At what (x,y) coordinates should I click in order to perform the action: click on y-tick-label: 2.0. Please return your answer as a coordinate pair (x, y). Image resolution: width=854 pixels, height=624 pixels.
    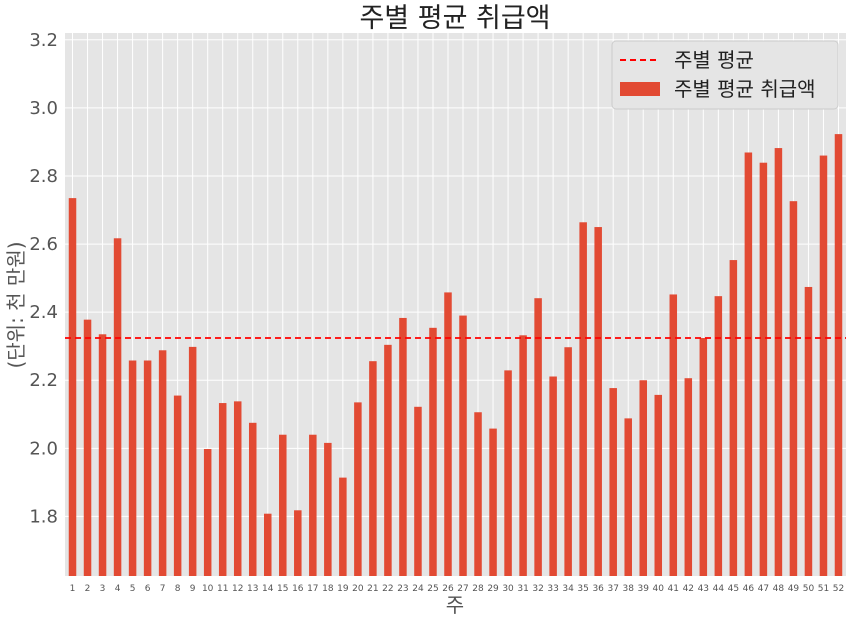
    Looking at the image, I should click on (43, 448).